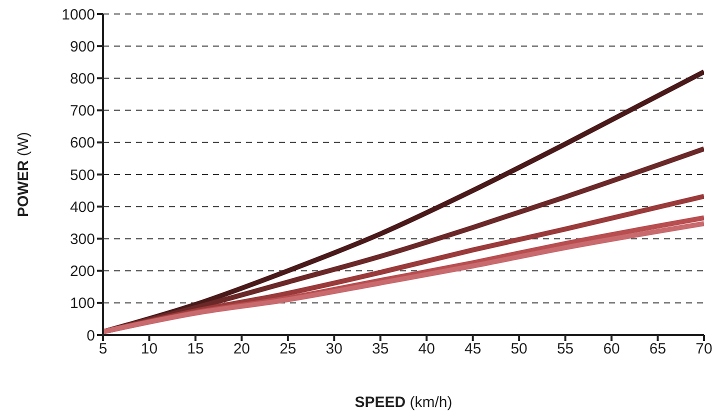  Describe the element at coordinates (565, 349) in the screenshot. I see `x-tick-label: 55` at that location.